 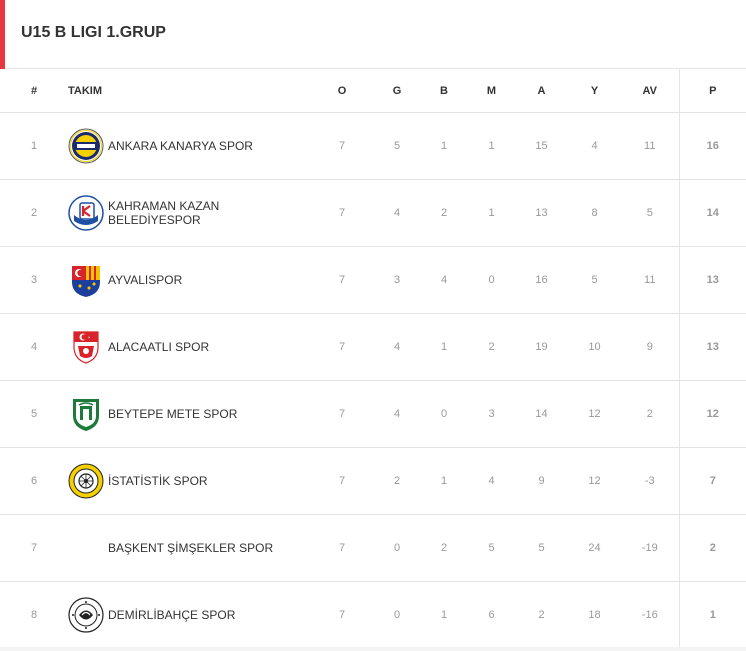 I want to click on team-name: ALACAATLI SPOR, so click(x=159, y=347).